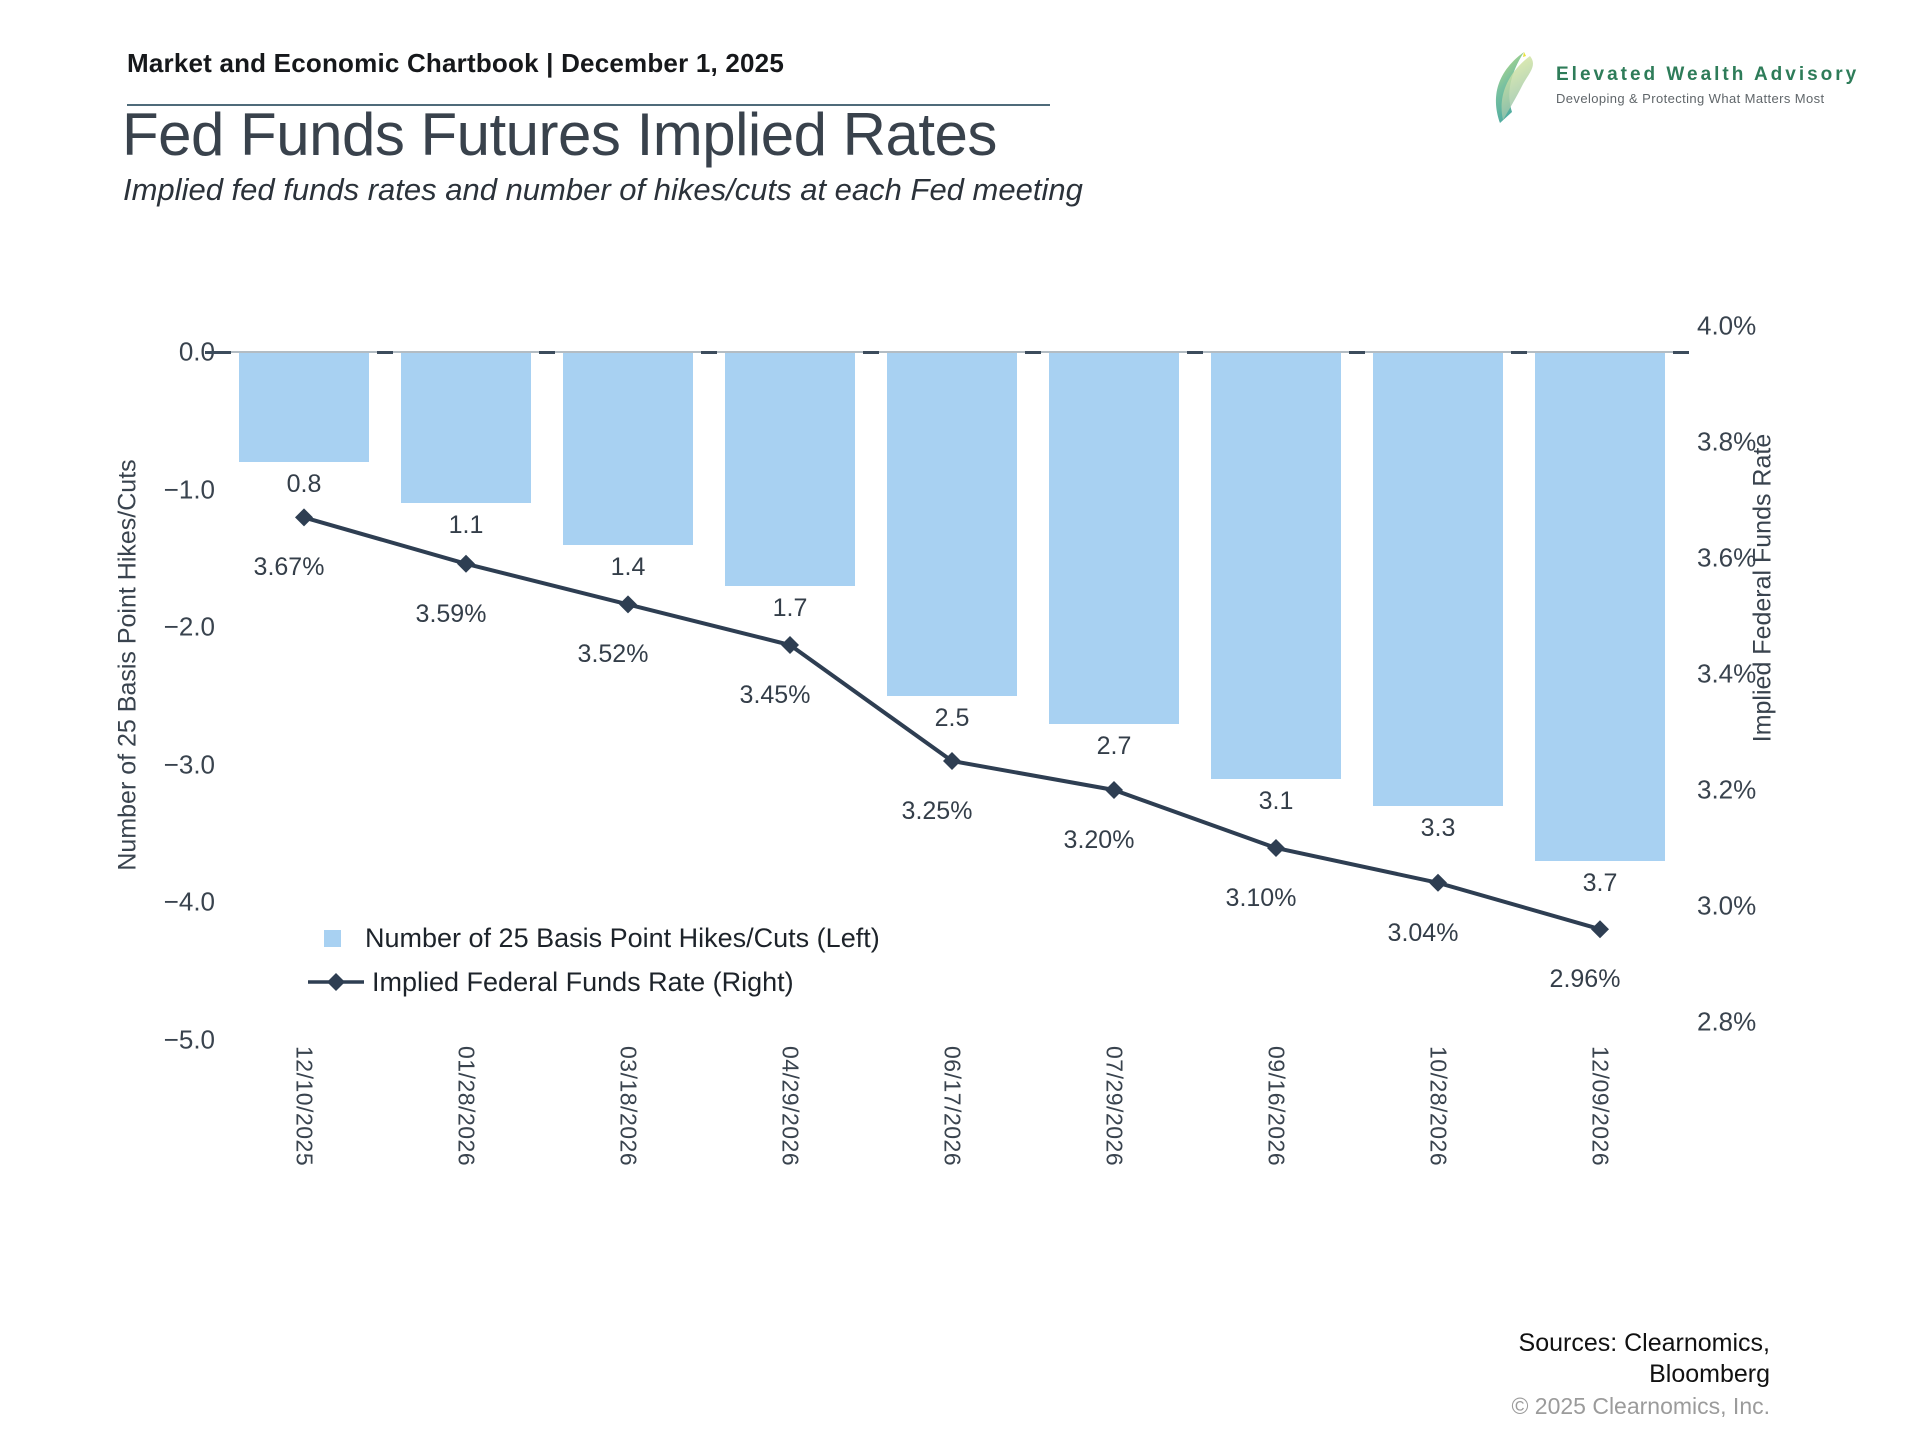 The image size is (1920, 1440). What do you see at coordinates (583, 981) in the screenshot?
I see `legend-label: Implied Federal Funds Rate (Right)` at bounding box center [583, 981].